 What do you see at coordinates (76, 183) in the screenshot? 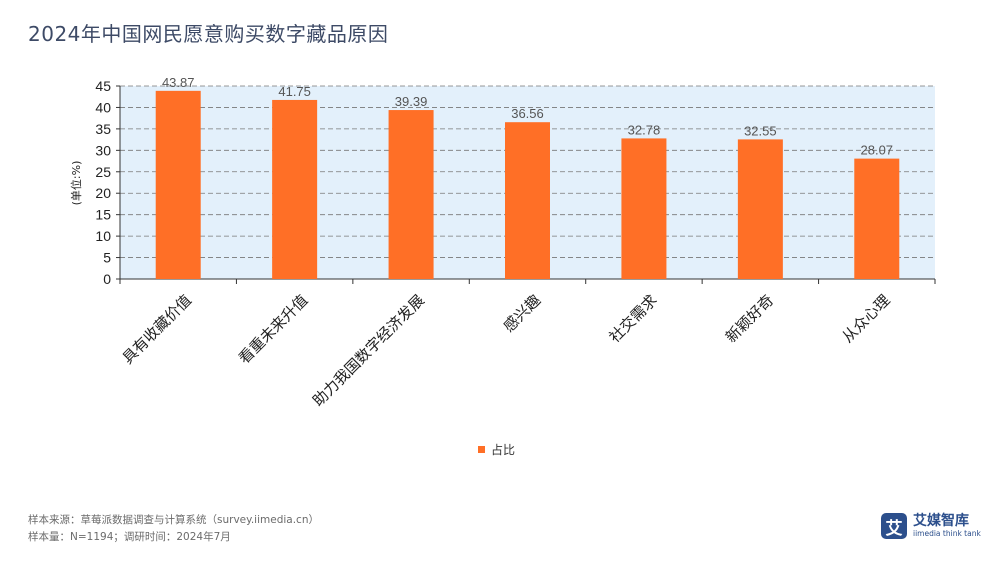
I see `y-axis-label: (单位:%)` at bounding box center [76, 183].